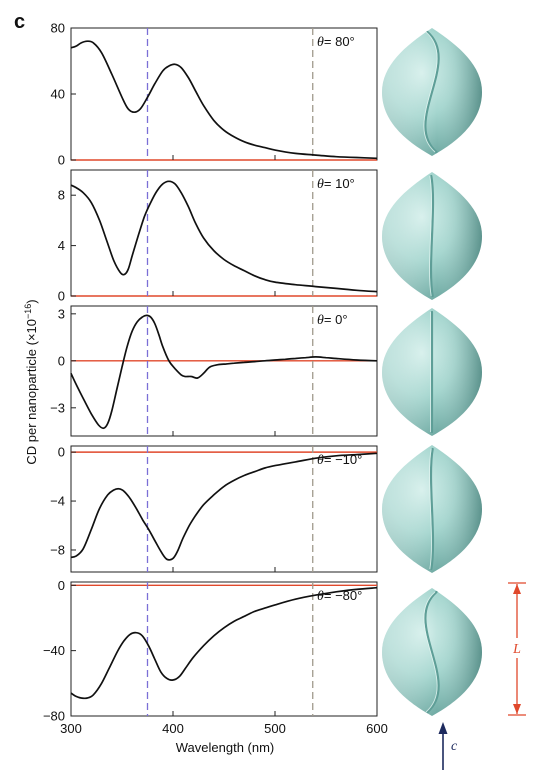 Image resolution: width=545 pixels, height=780 pixels. I want to click on dimension-label: L, so click(516, 649).